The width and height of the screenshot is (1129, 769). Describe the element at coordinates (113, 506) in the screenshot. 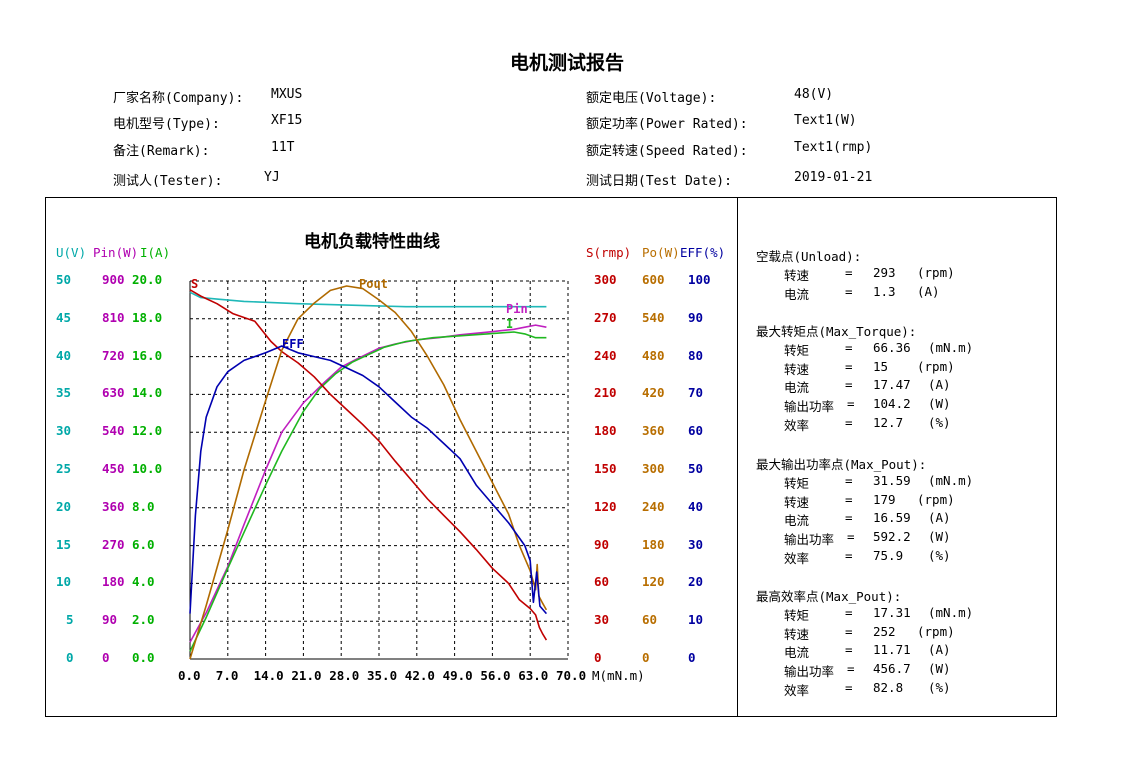

I see `left-axis-1-tick: 360` at that location.